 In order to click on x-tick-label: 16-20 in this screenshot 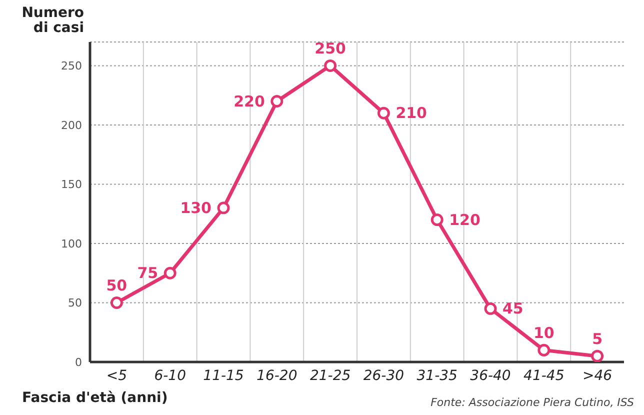, I will do `click(277, 376)`.